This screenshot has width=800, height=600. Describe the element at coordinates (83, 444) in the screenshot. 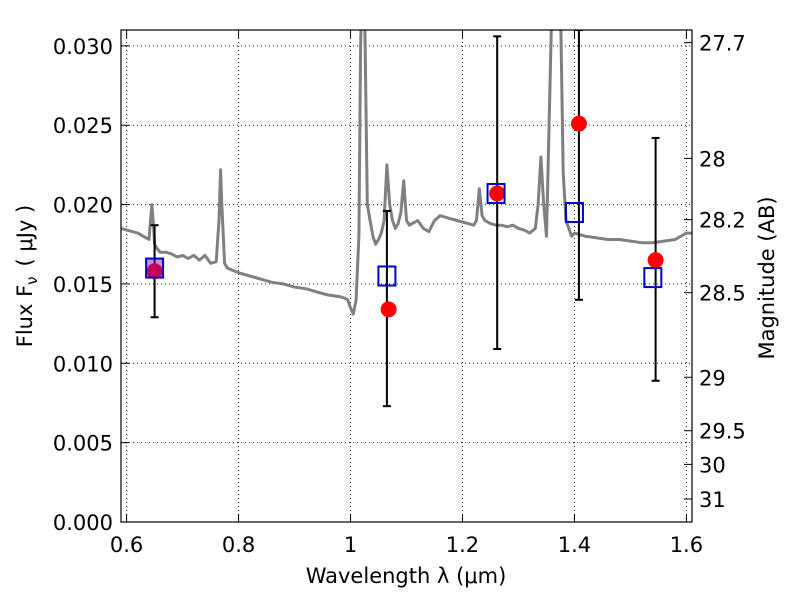

I see `y-tick-label: 0.005` at that location.